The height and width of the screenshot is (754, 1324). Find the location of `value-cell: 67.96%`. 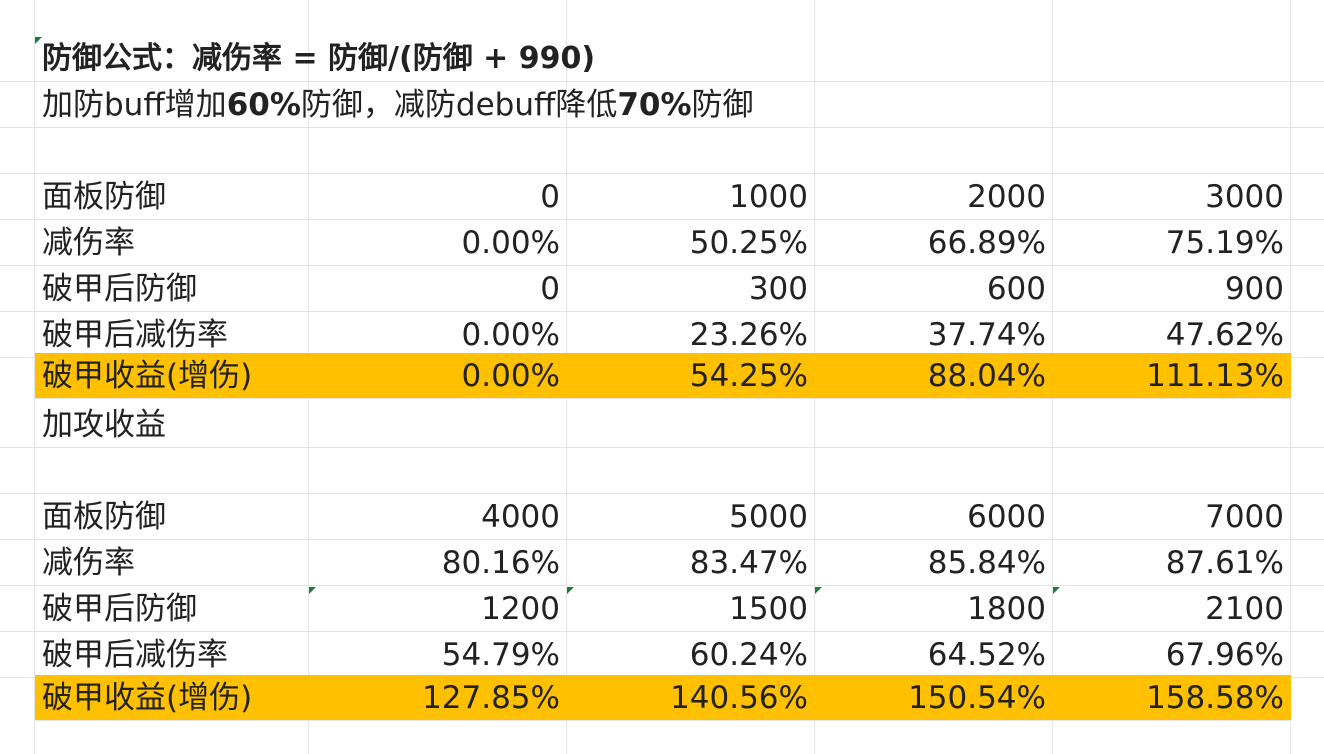

value-cell: 67.96% is located at coordinates (1224, 655).